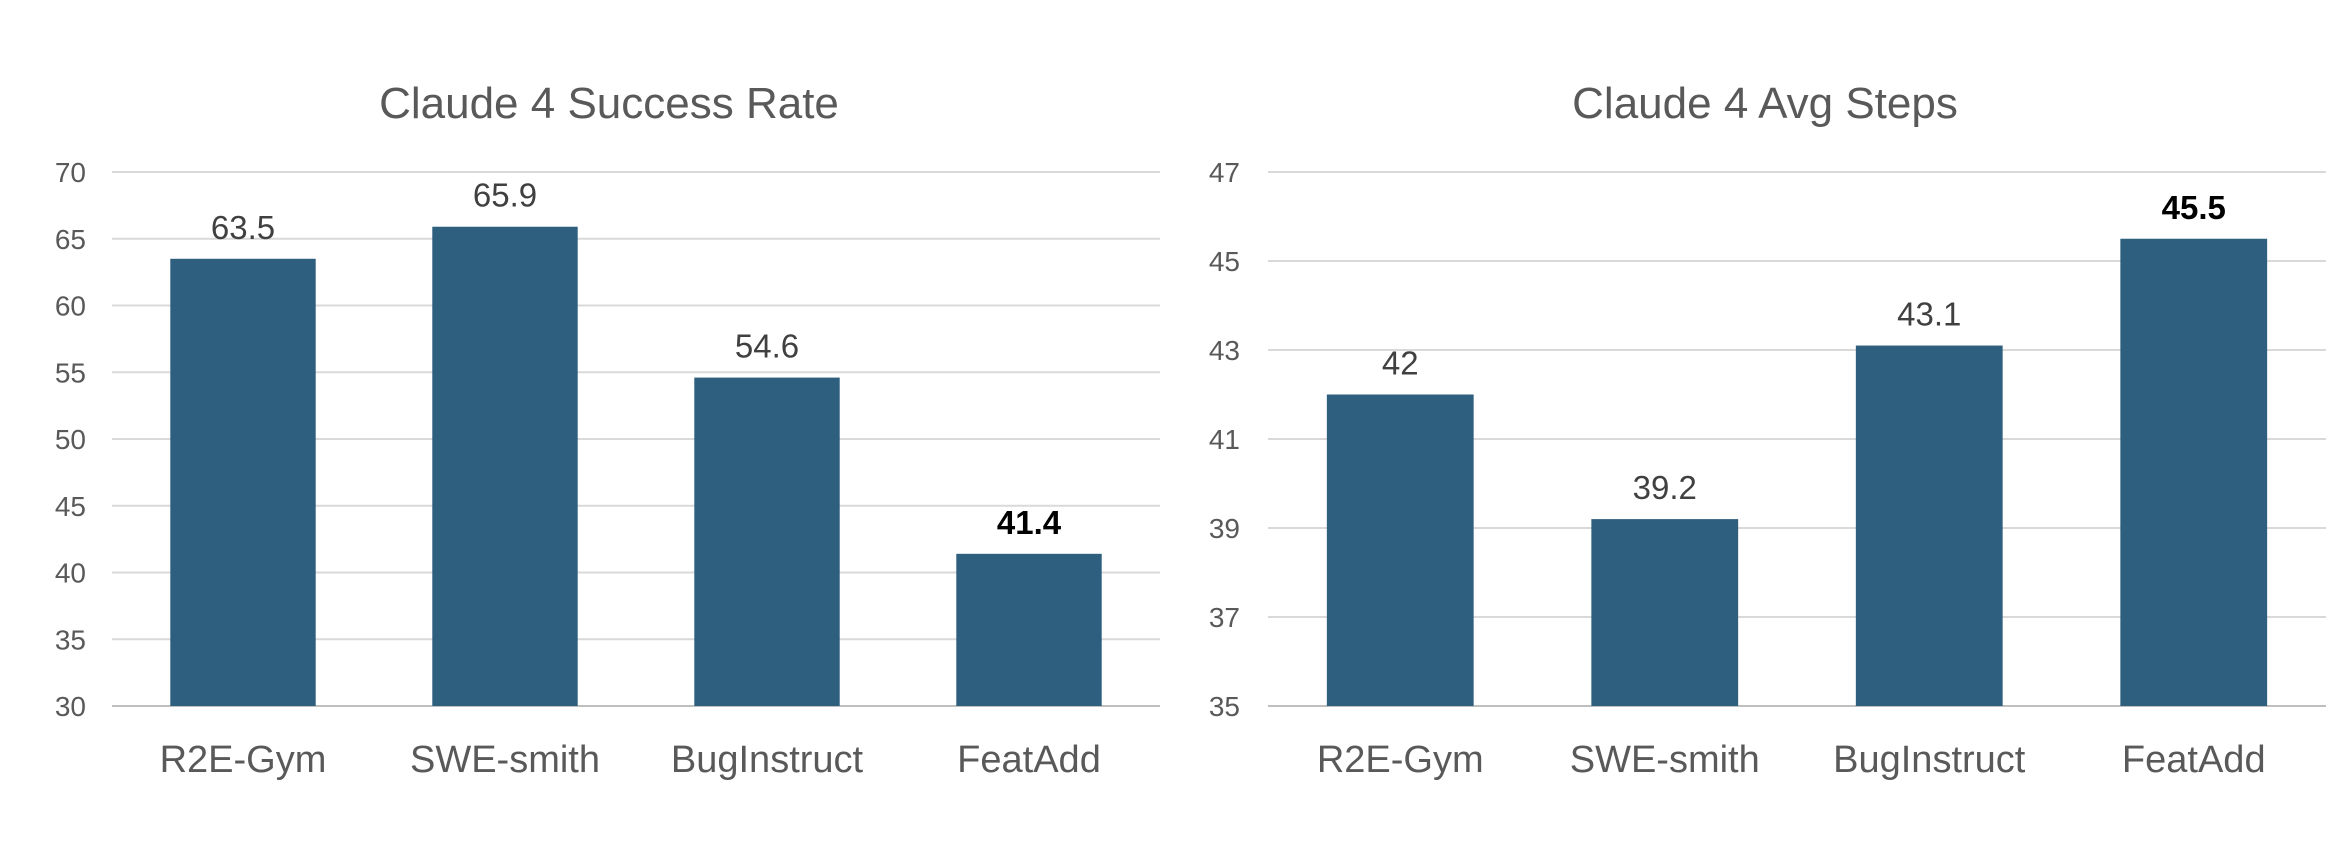 This screenshot has height=854, width=2326. Describe the element at coordinates (70, 706) in the screenshot. I see `y-tick-label: 30` at that location.